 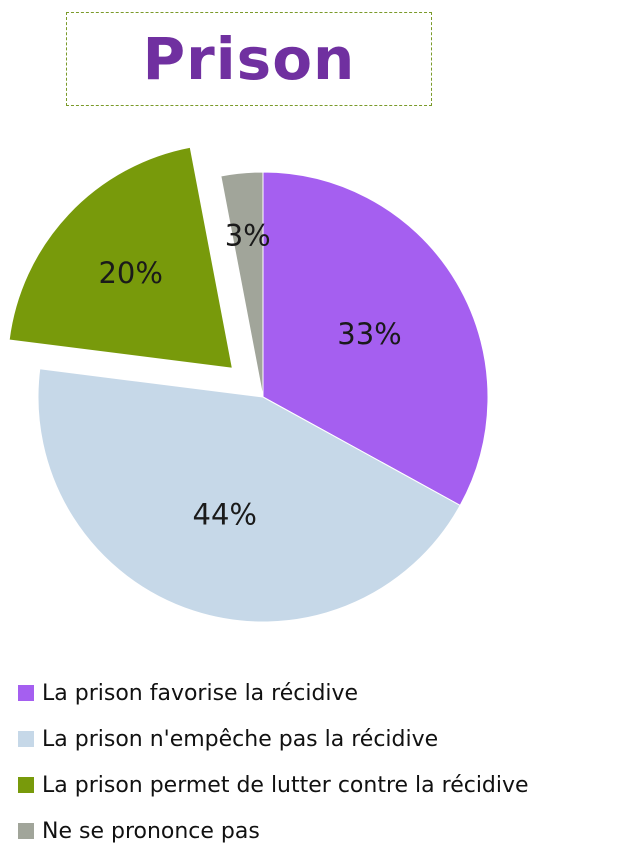 I want to click on chart-title-box: Prison, so click(x=249, y=59).